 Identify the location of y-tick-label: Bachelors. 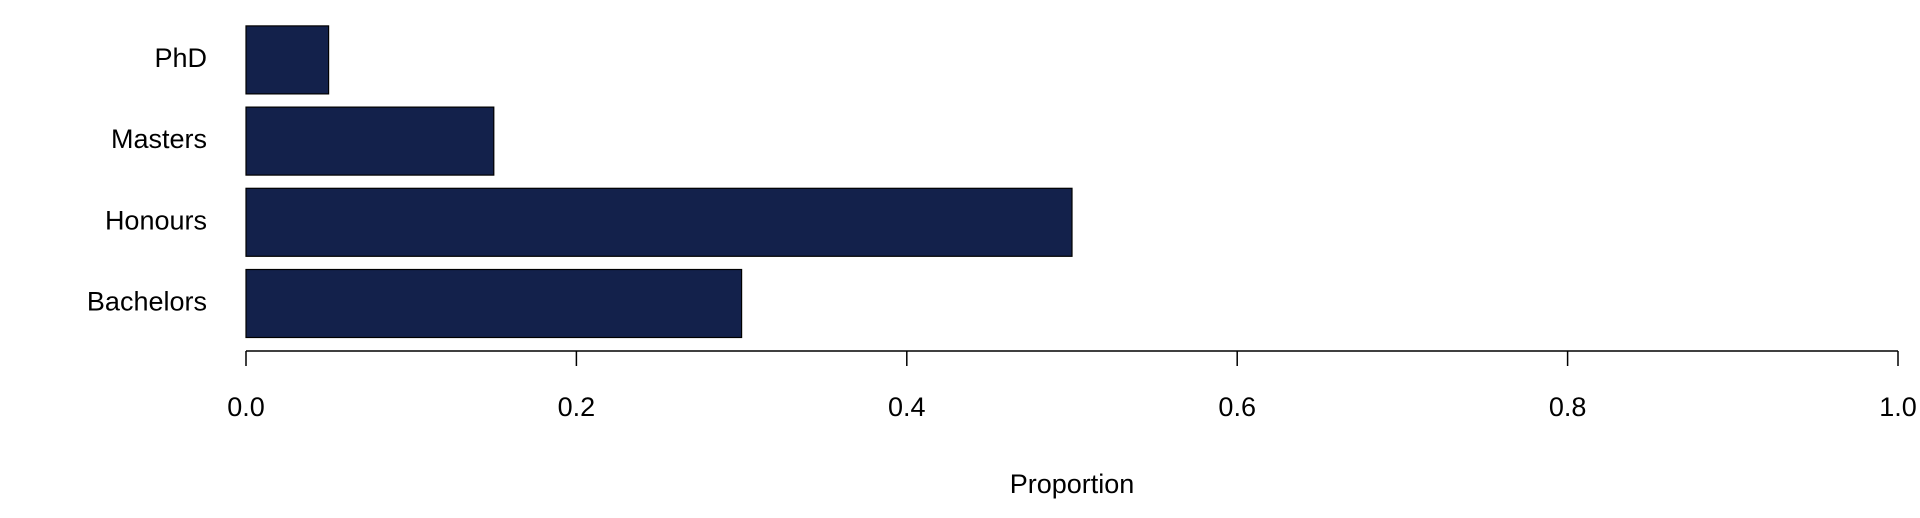
(147, 302).